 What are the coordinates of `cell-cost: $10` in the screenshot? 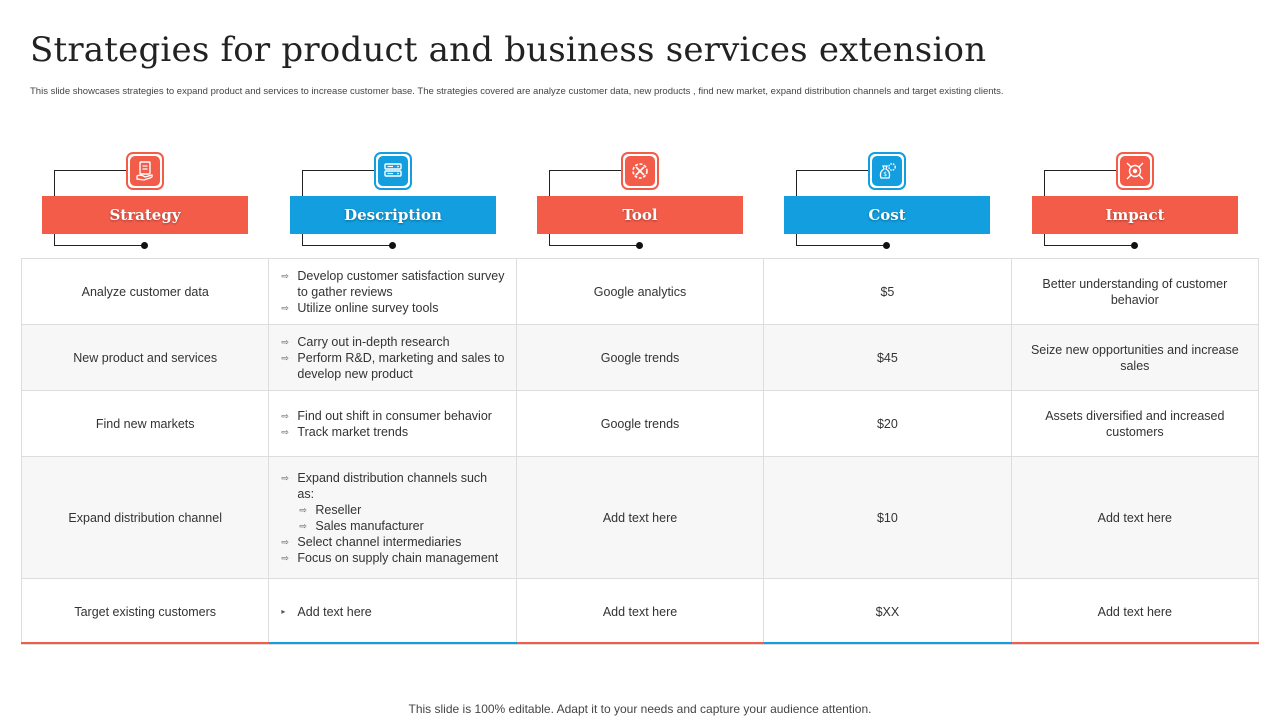 It's located at (888, 517).